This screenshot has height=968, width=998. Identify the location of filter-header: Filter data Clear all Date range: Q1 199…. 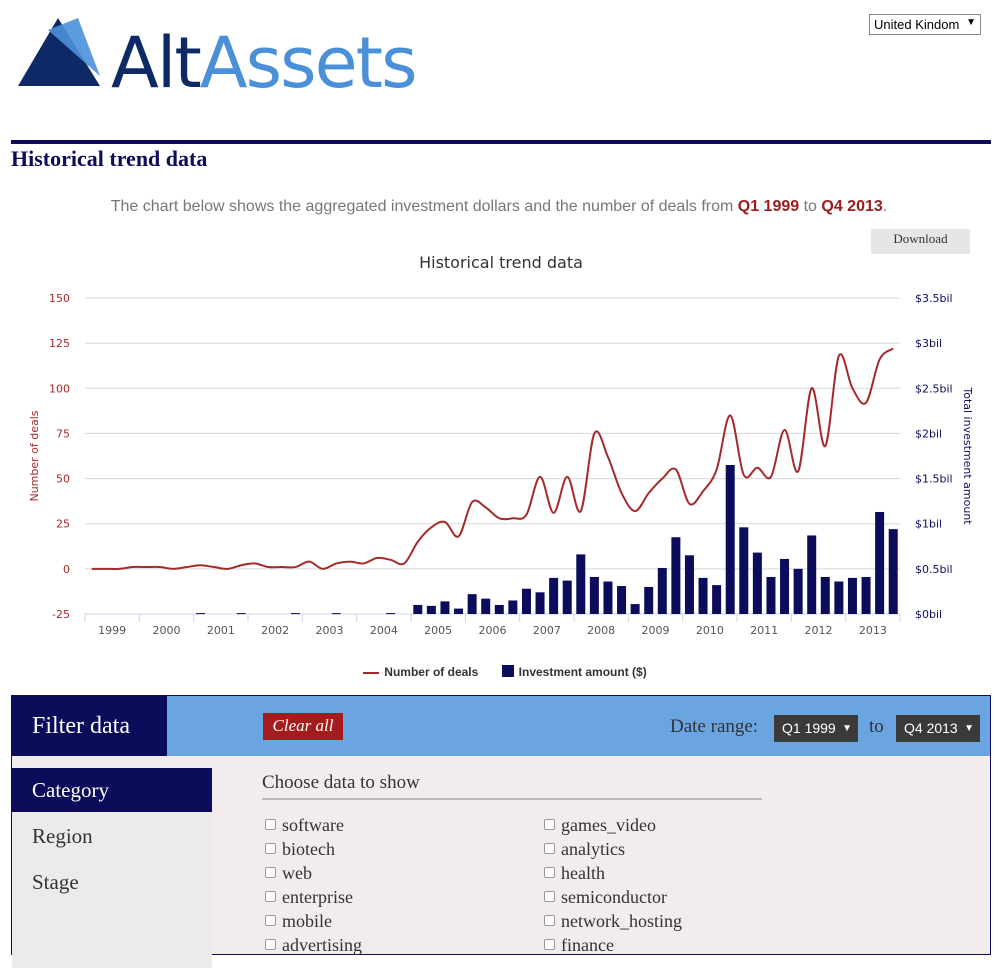
(501, 726).